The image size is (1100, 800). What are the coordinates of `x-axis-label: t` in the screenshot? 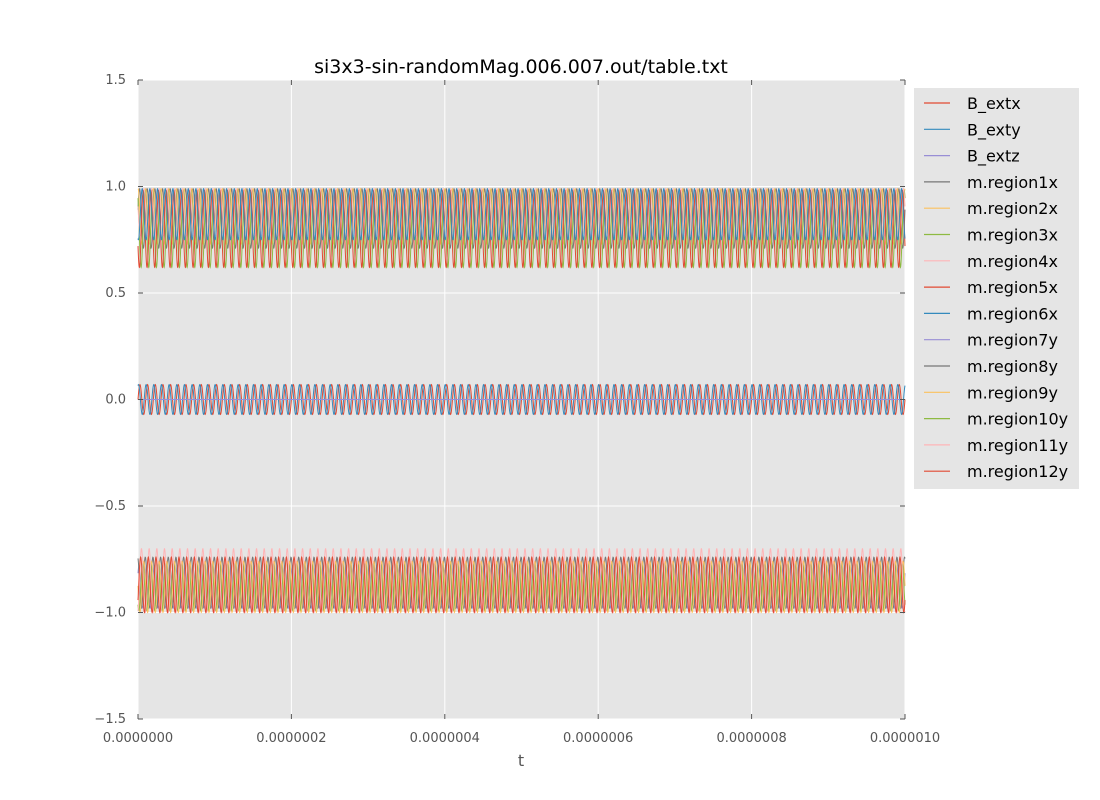 It's located at (521, 760).